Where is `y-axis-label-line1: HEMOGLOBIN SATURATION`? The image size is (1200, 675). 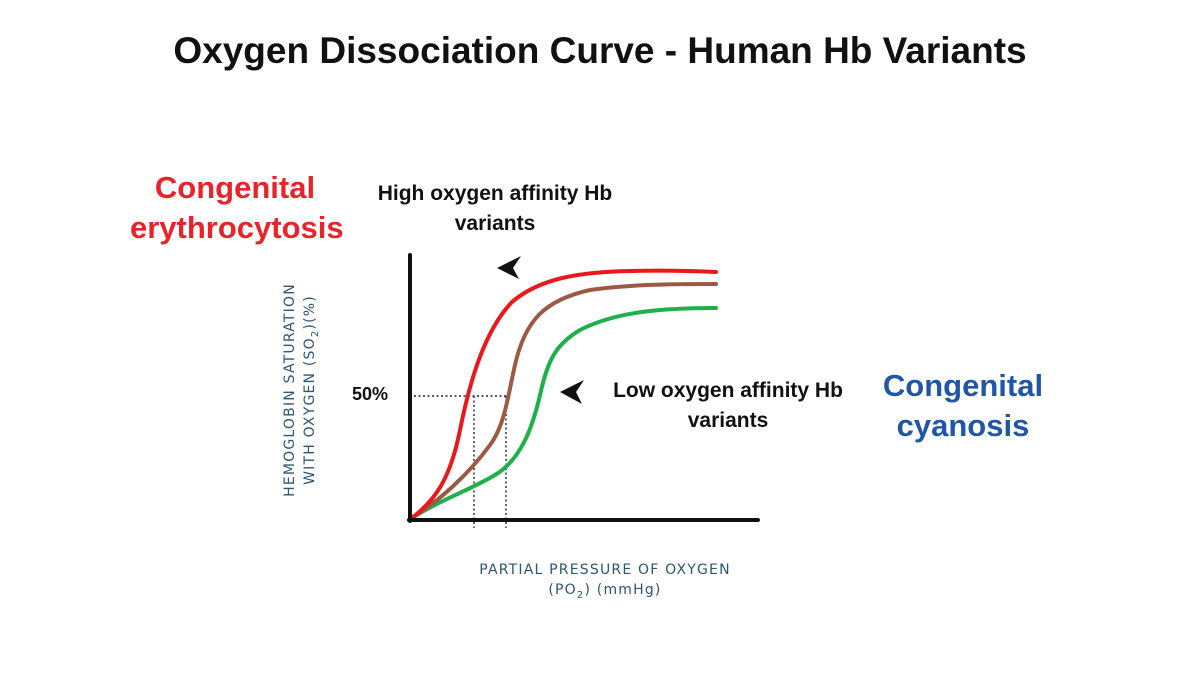 y-axis-label-line1: HEMOGLOBIN SATURATION is located at coordinates (290, 390).